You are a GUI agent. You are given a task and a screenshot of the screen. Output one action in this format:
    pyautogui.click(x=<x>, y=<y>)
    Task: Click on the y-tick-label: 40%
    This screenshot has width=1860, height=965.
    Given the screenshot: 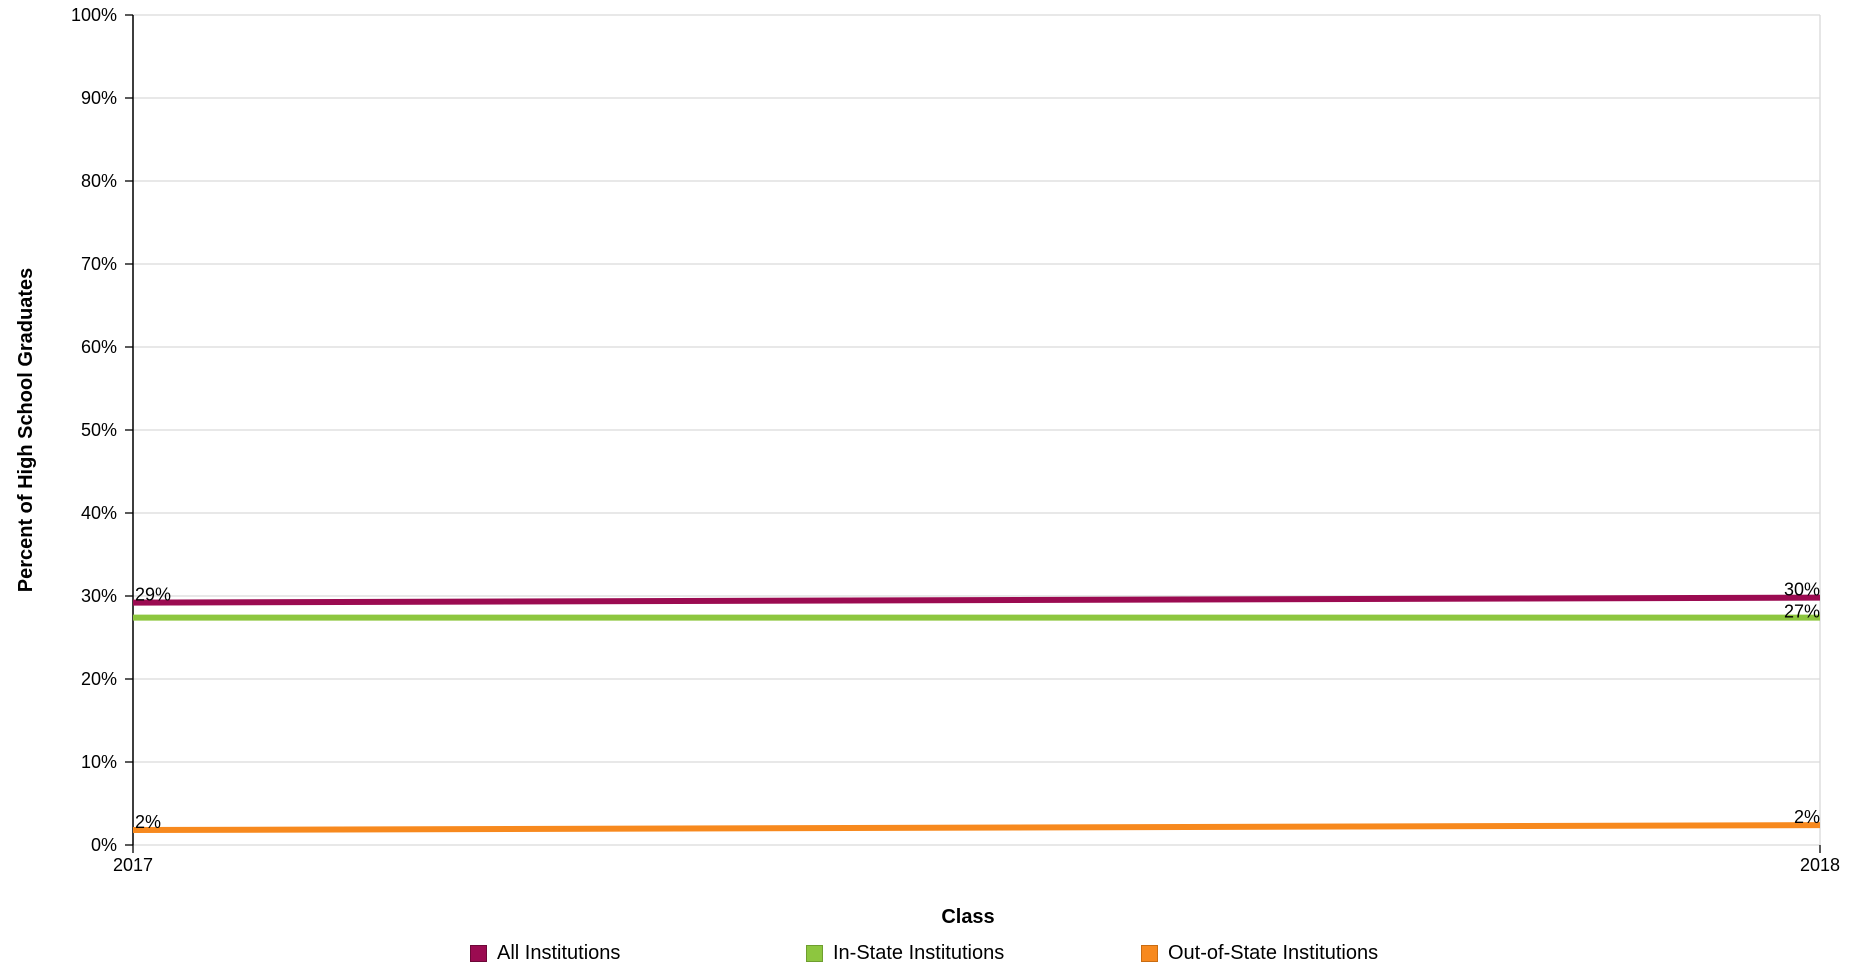 What is the action you would take?
    pyautogui.click(x=99, y=513)
    